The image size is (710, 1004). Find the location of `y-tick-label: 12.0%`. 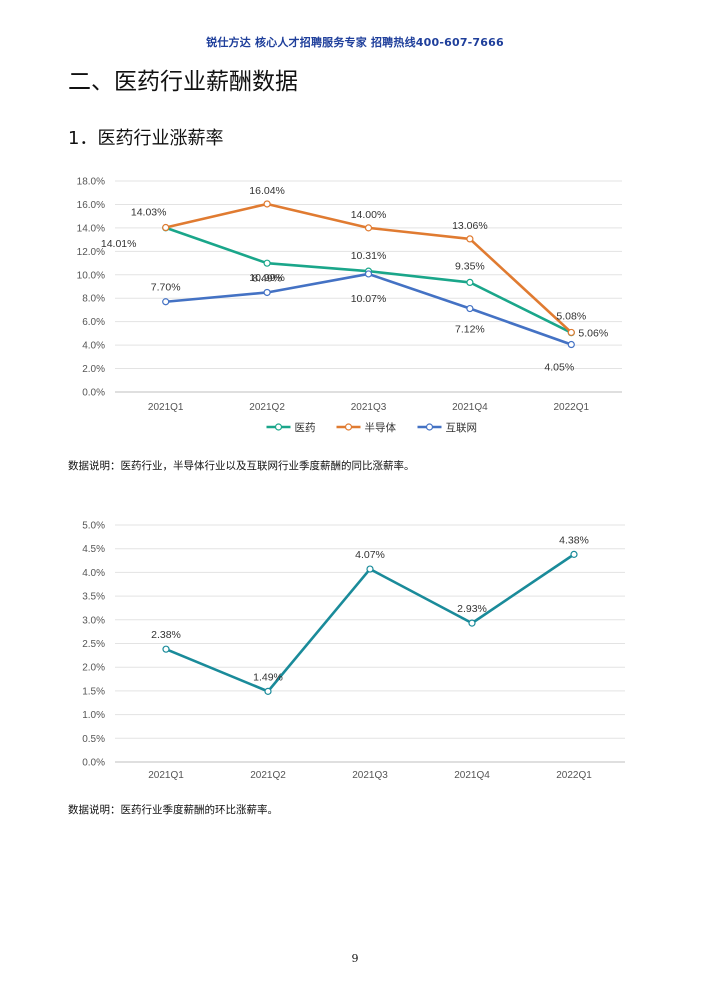

y-tick-label: 12.0% is located at coordinates (91, 252).